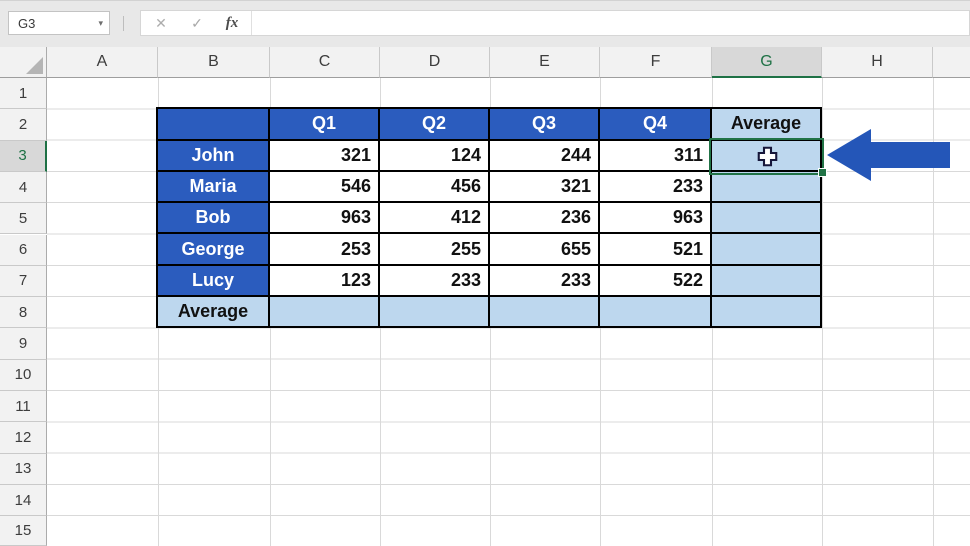  What do you see at coordinates (34, 65) in the screenshot?
I see `select-all-triangle-icon` at bounding box center [34, 65].